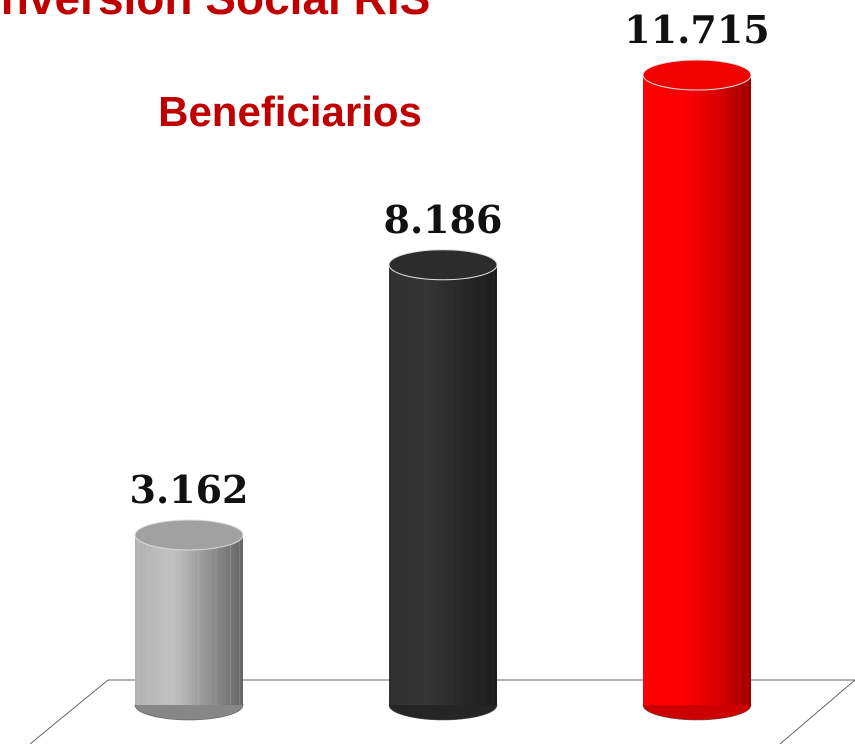 The height and width of the screenshot is (744, 855). Describe the element at coordinates (215, 12) in the screenshot. I see `chart-title: Inversión Social RIS` at that location.